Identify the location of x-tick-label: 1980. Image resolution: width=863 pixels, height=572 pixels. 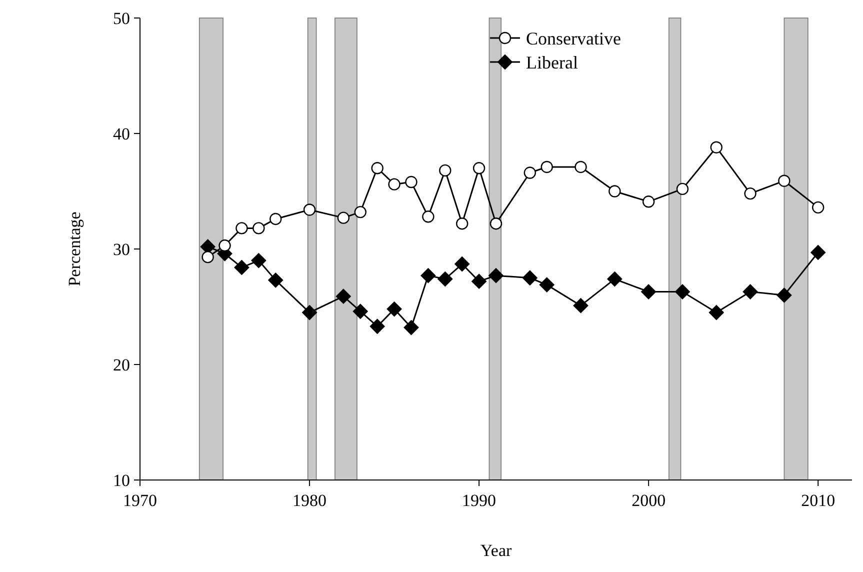
(309, 500).